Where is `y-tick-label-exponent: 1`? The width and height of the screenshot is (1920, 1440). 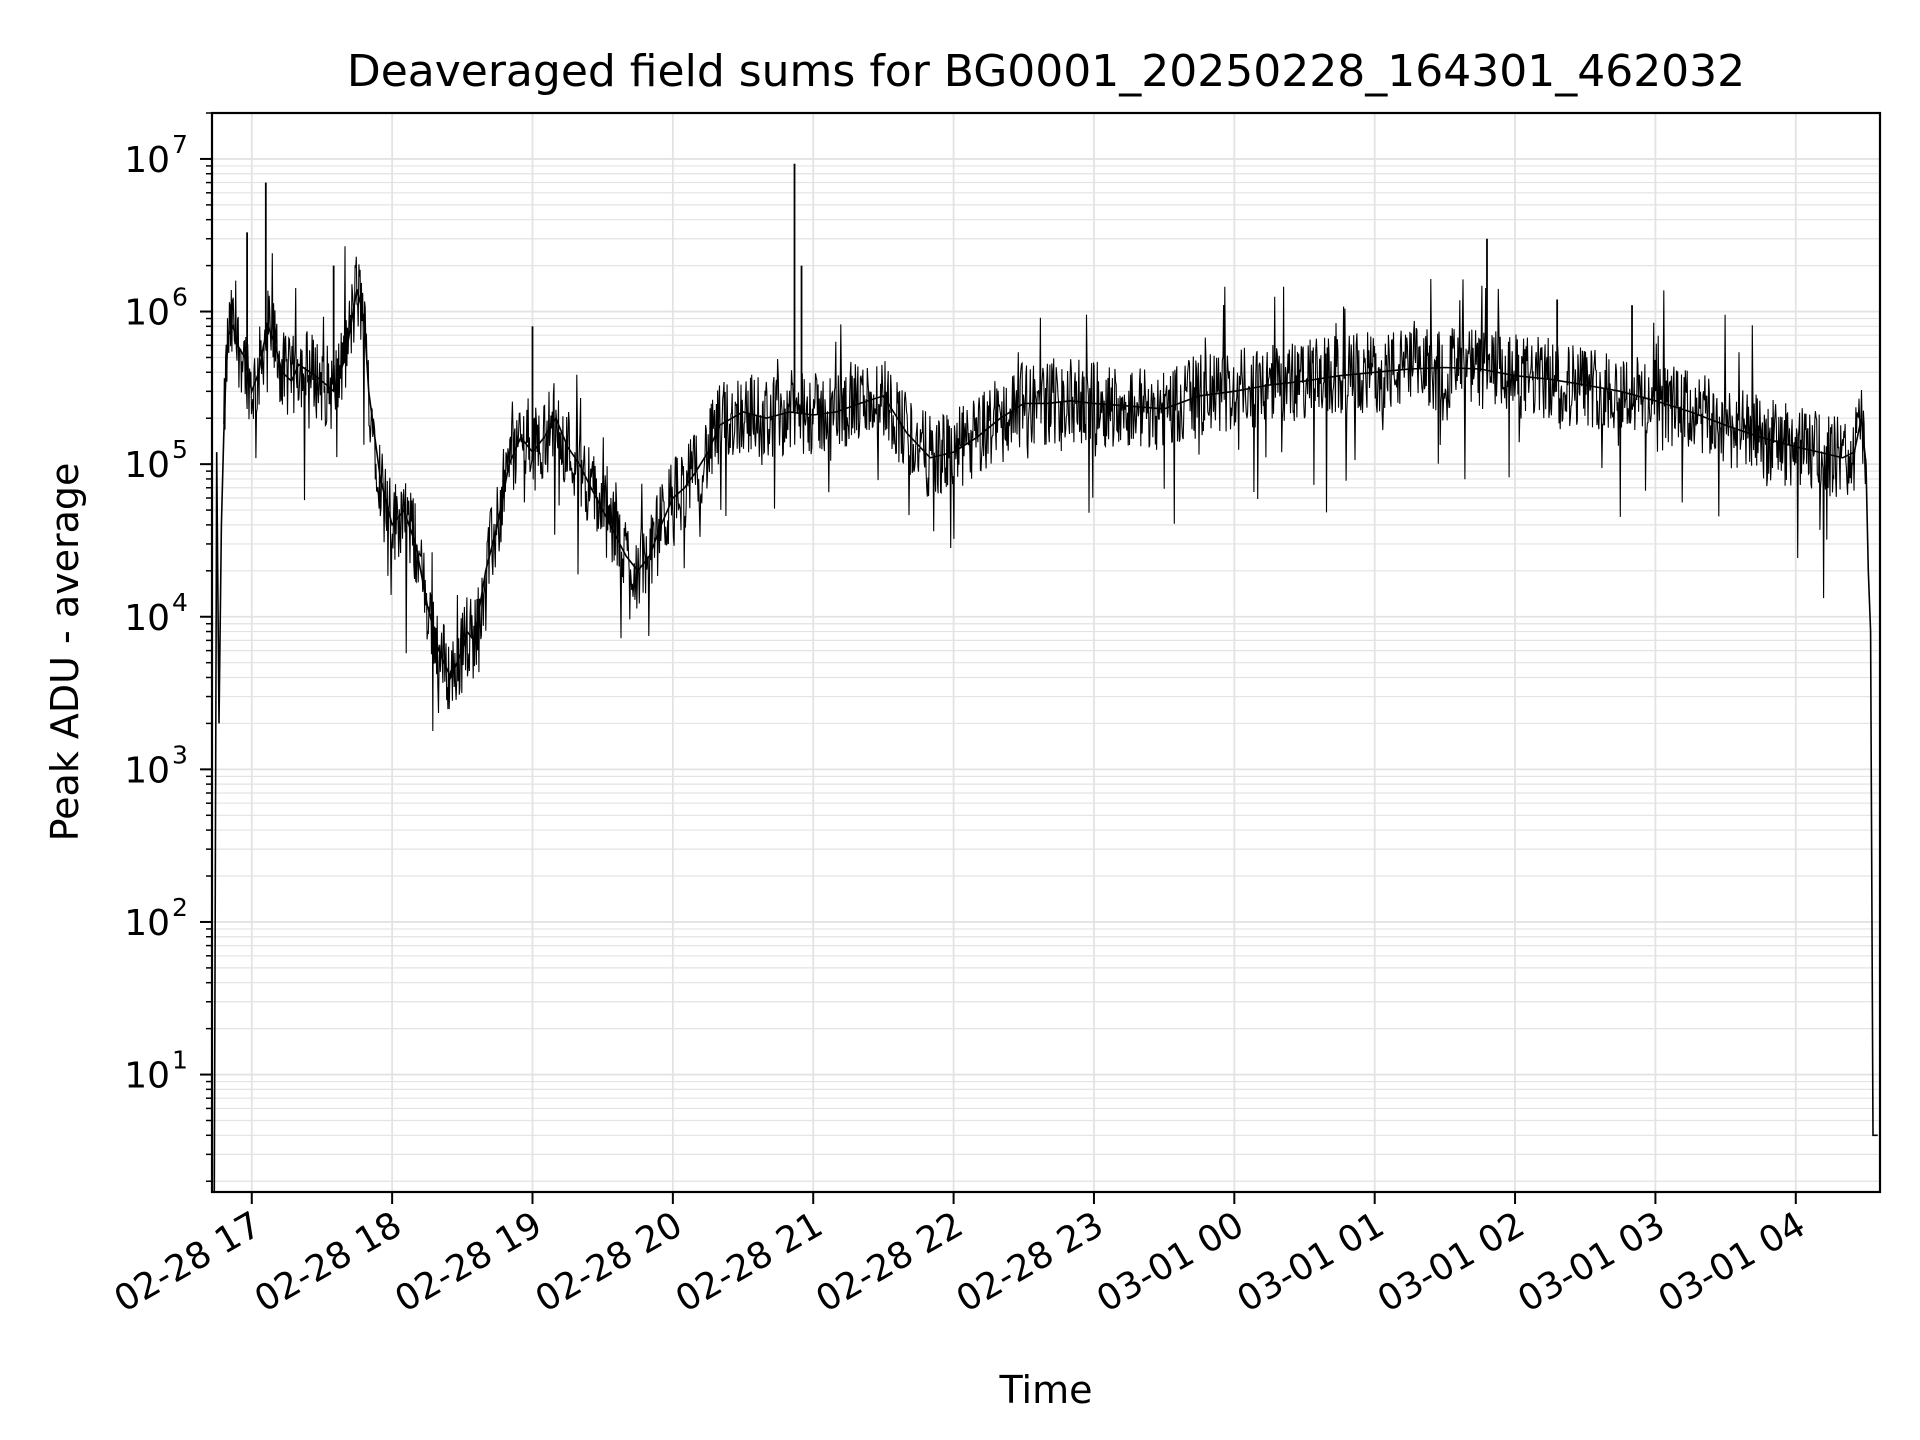
y-tick-label-exponent: 1 is located at coordinates (180, 1060).